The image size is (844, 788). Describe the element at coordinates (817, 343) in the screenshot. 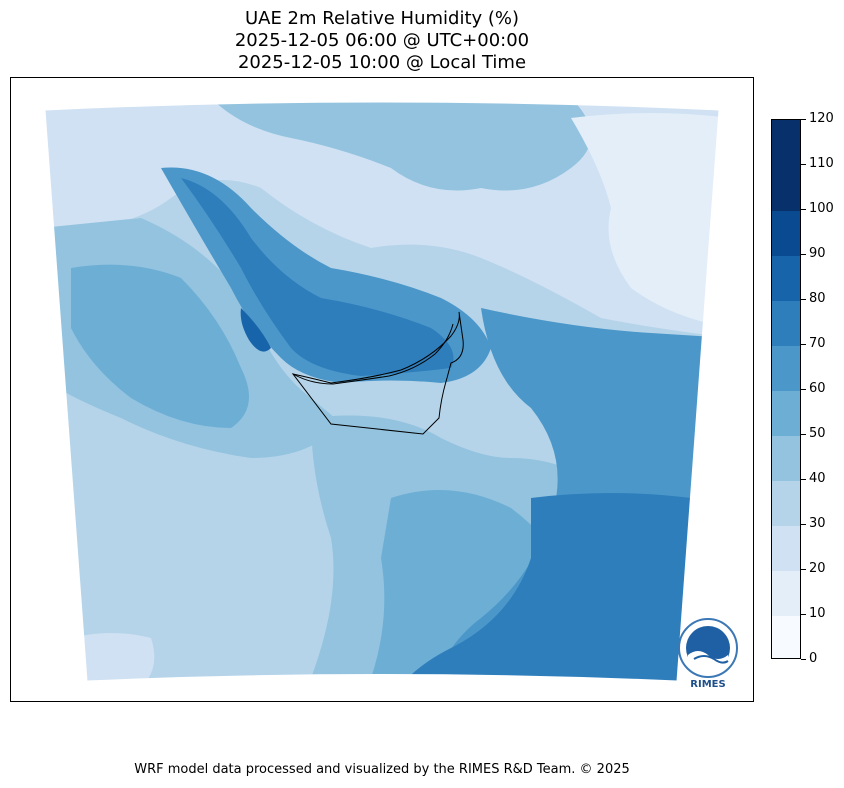

I see `colorbar-tick-label: 70` at that location.